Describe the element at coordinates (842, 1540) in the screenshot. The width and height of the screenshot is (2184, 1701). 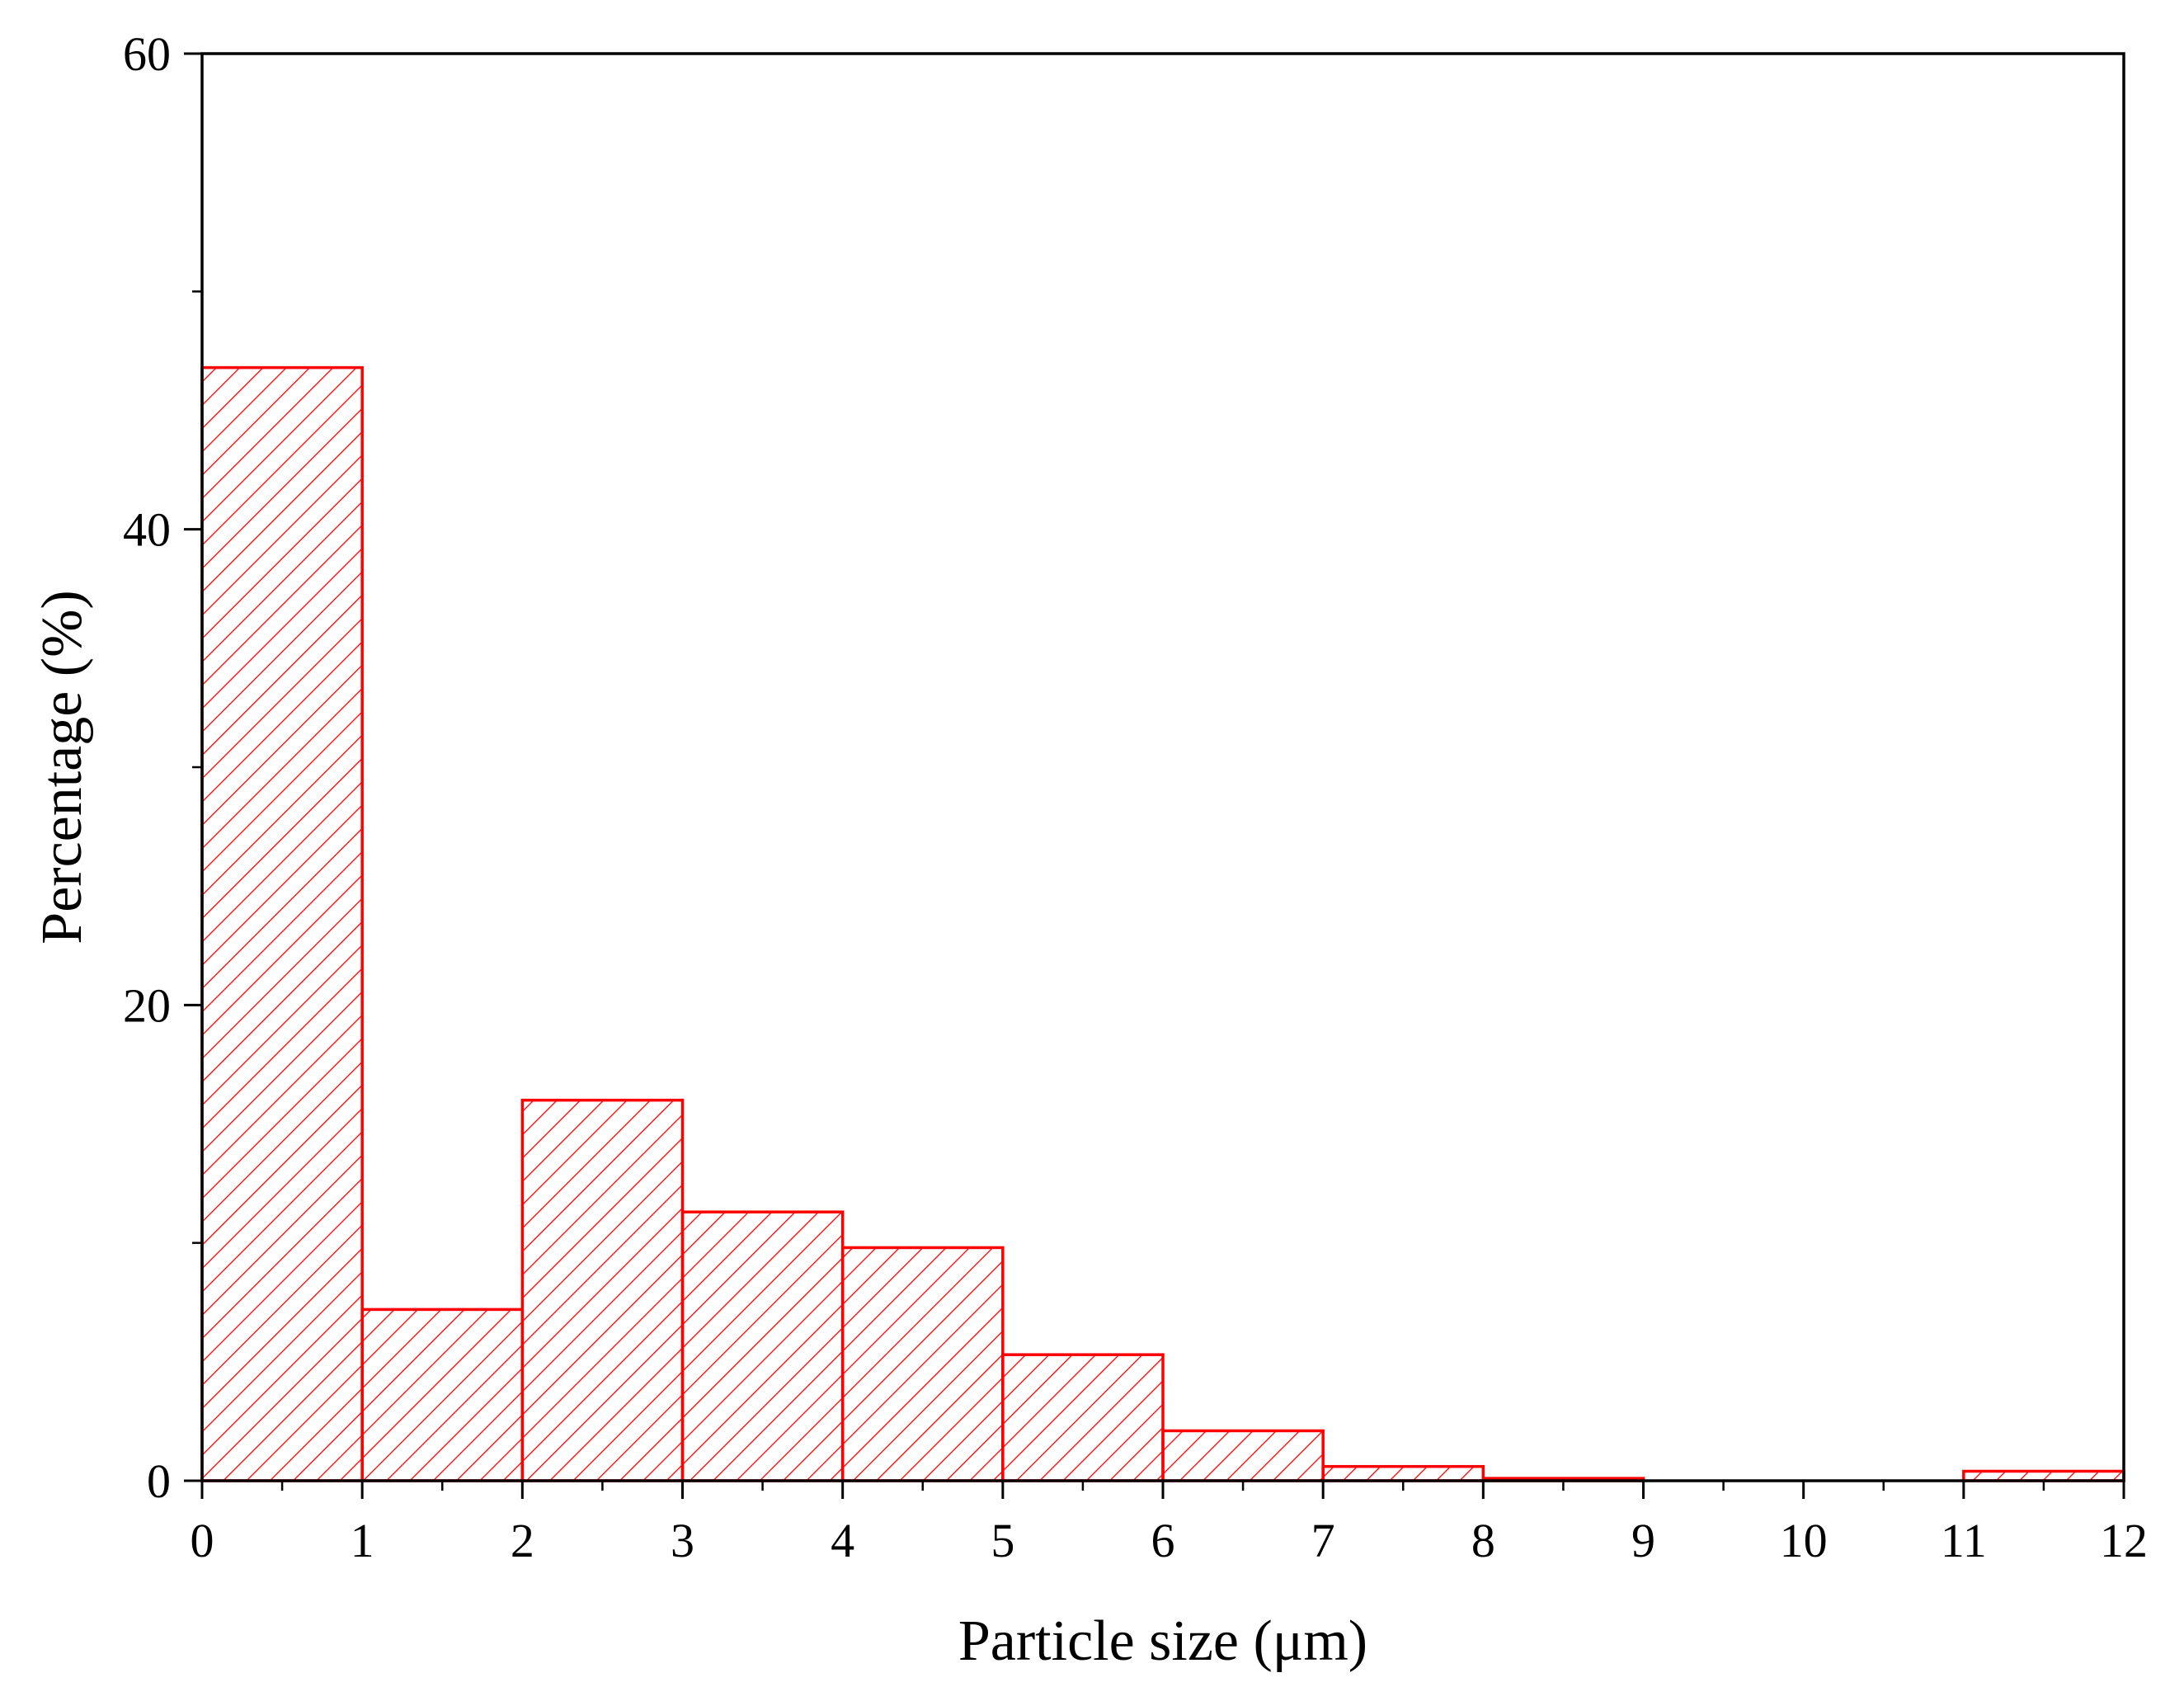
I see `x-tick-label: 4` at that location.